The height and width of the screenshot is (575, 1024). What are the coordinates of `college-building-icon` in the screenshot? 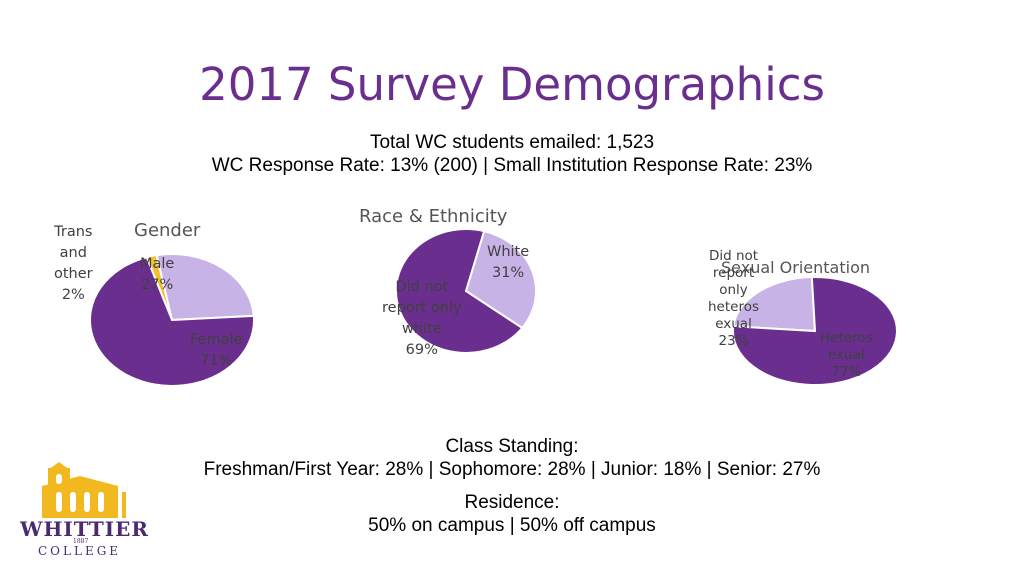 It's located at (84, 490).